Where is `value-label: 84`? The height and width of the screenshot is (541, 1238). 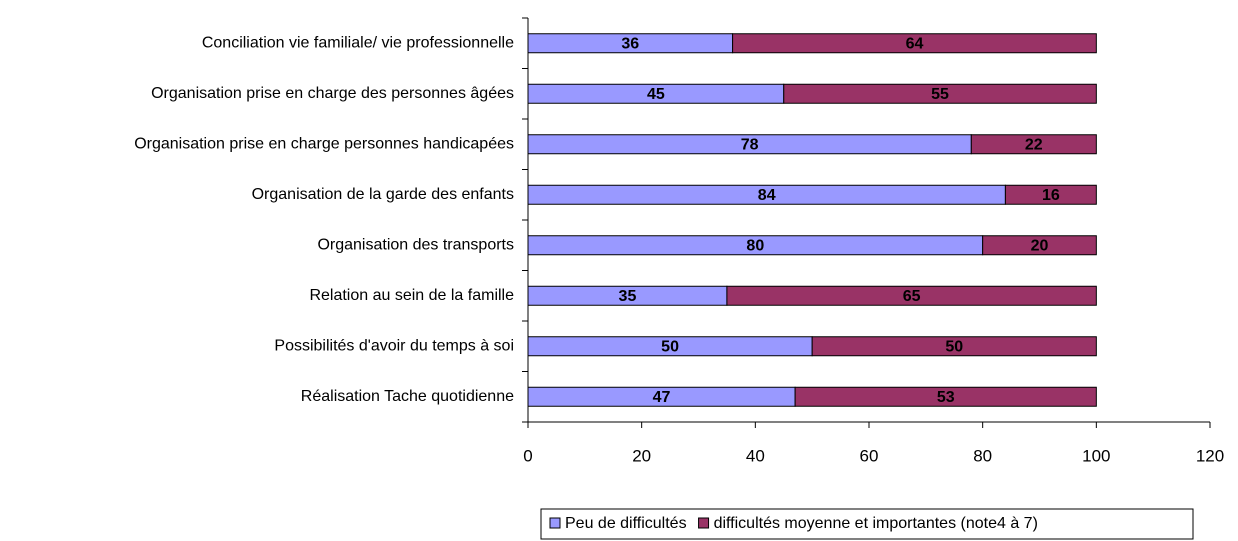 value-label: 84 is located at coordinates (767, 195).